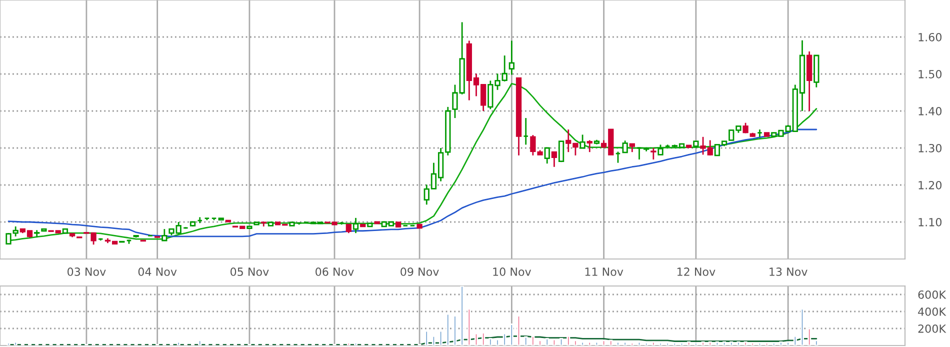 This screenshot has width=950, height=347. What do you see at coordinates (930, 111) in the screenshot?
I see `y-tick-label: 1.40` at bounding box center [930, 111].